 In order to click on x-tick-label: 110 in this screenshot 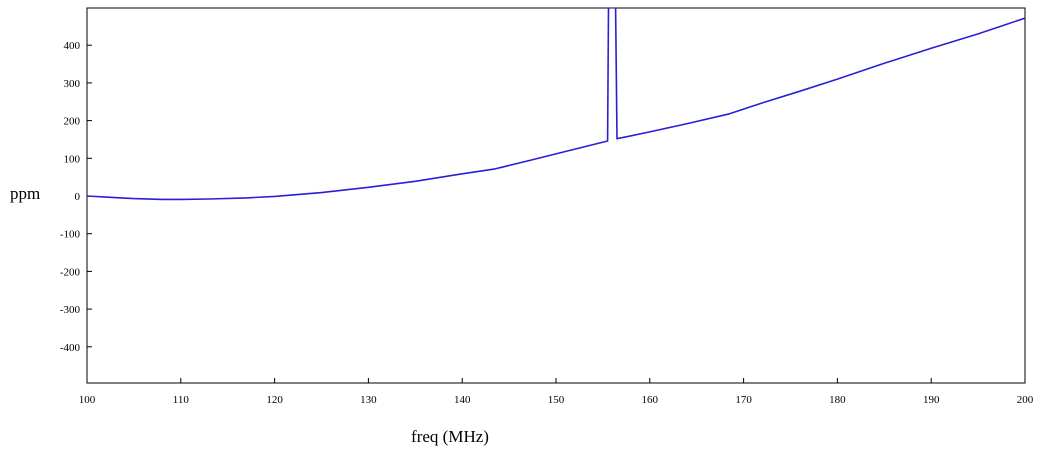, I will do `click(181, 400)`.